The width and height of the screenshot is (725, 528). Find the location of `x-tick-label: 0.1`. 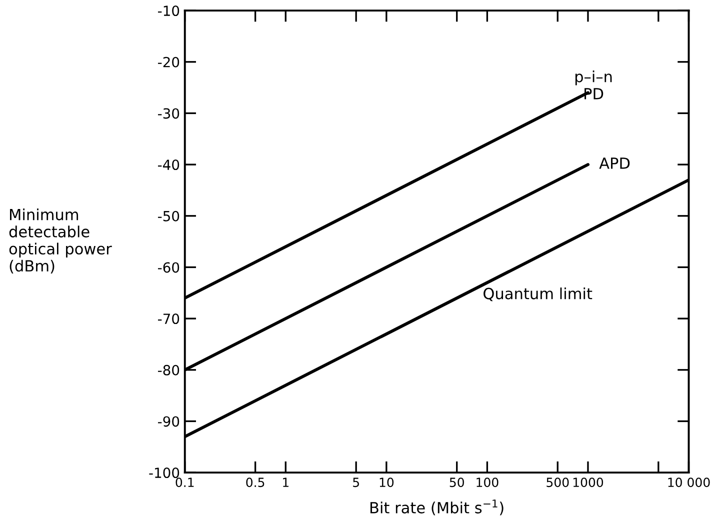

x-tick-label: 0.1 is located at coordinates (185, 483).